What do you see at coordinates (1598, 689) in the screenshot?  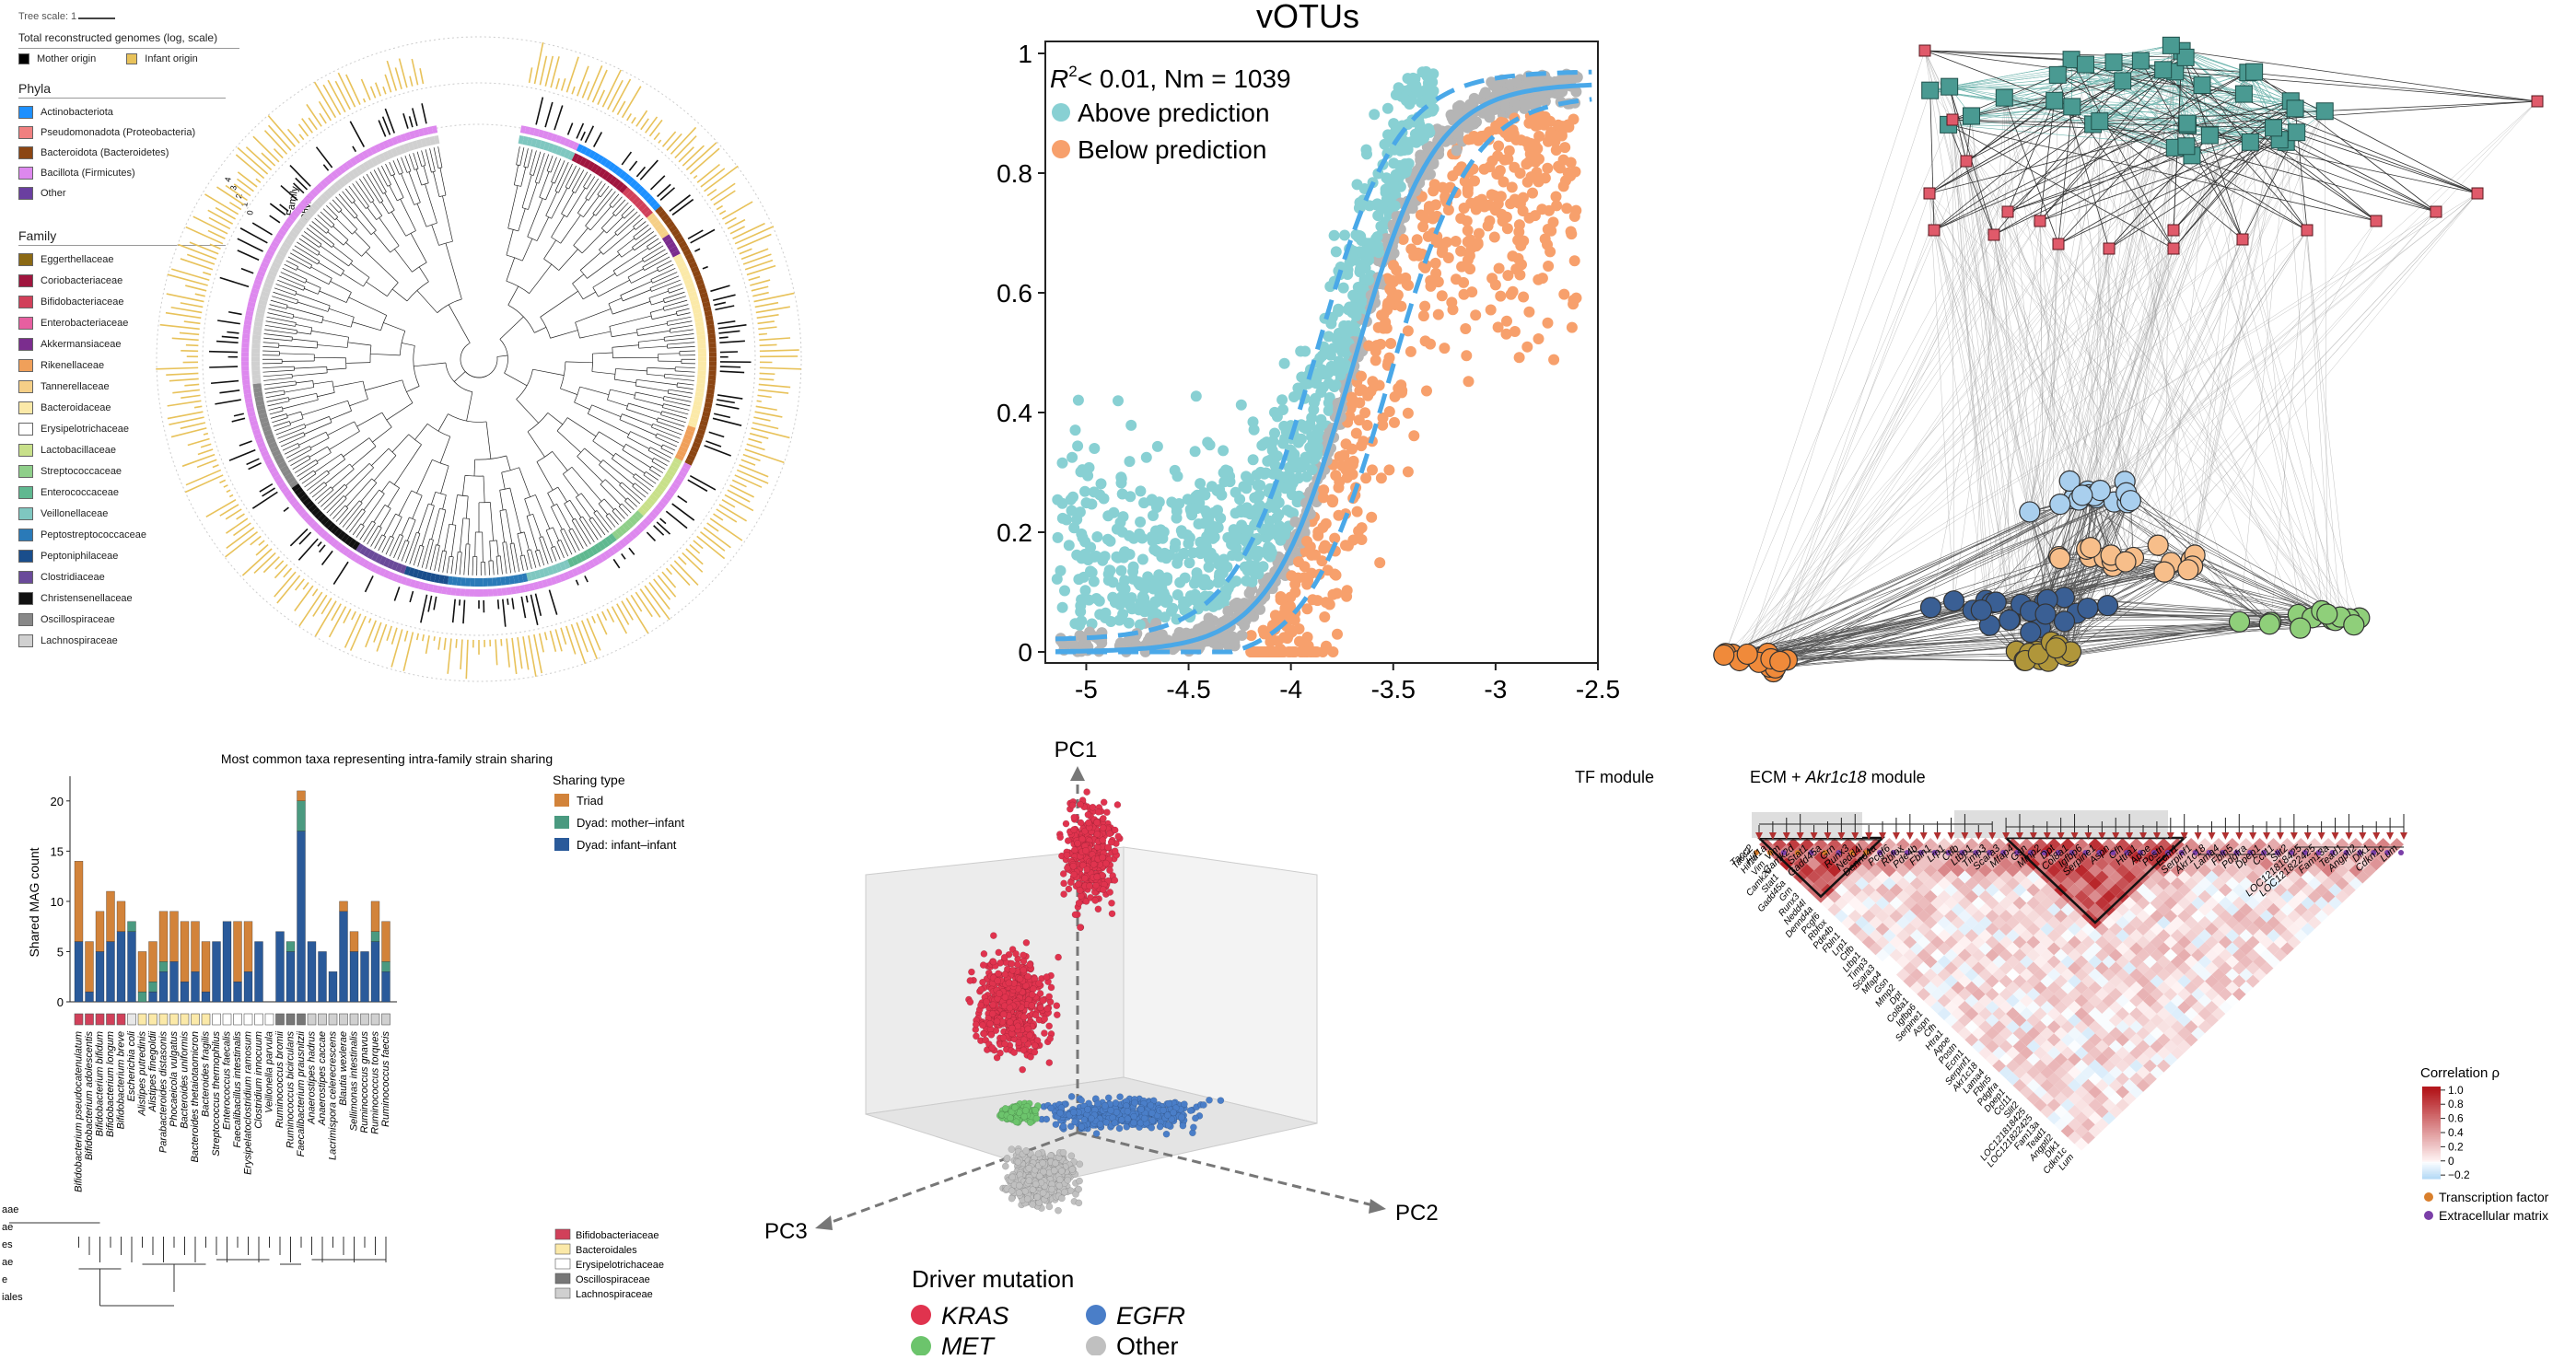 I see `x-tick-label: -2.5` at bounding box center [1598, 689].